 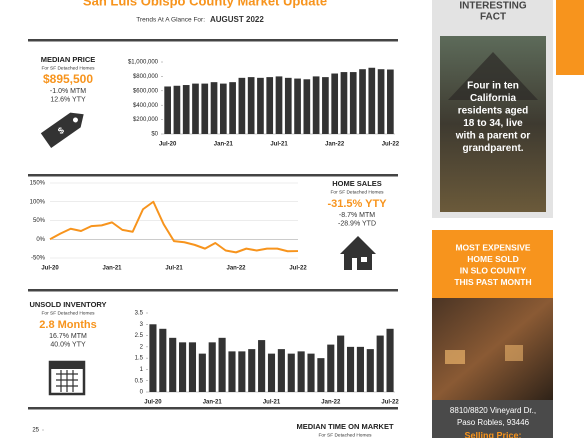 I want to click on fact-text: 18 to 34, live, so click(x=493, y=123).